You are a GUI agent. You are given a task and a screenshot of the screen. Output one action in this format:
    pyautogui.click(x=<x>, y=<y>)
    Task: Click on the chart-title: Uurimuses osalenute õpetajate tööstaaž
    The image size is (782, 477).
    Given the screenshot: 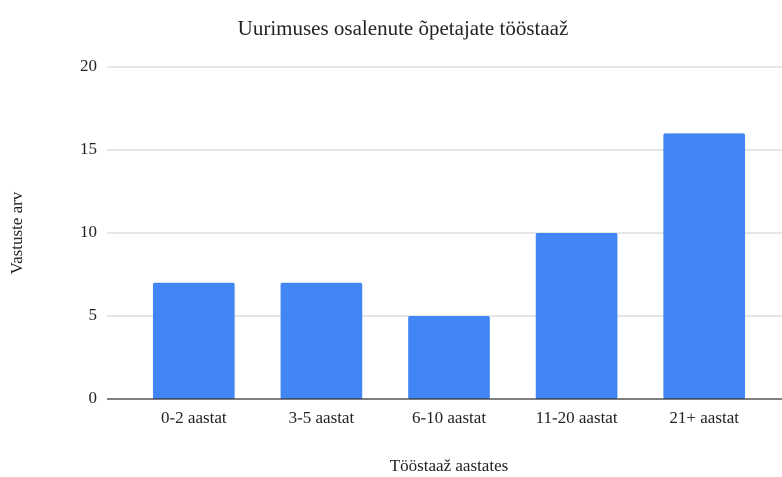 What is the action you would take?
    pyautogui.click(x=403, y=28)
    